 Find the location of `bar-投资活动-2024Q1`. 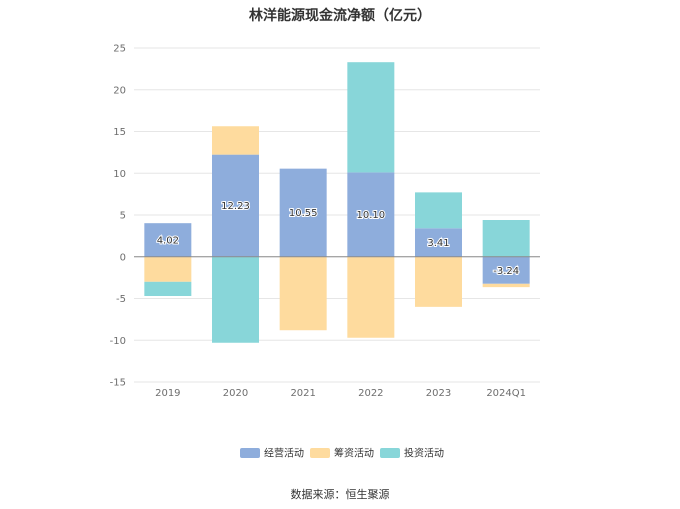

bar-投资活动-2024Q1 is located at coordinates (506, 238).